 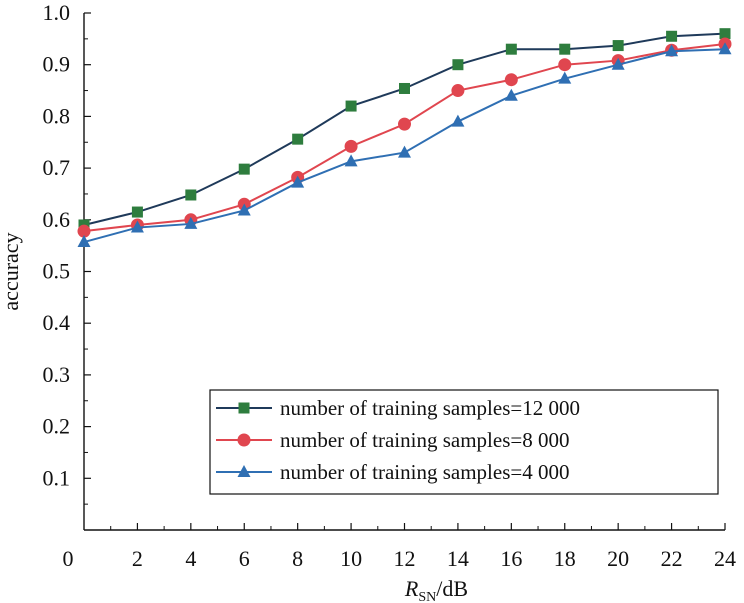 What do you see at coordinates (137, 558) in the screenshot?
I see `x-tick-label: 2` at bounding box center [137, 558].